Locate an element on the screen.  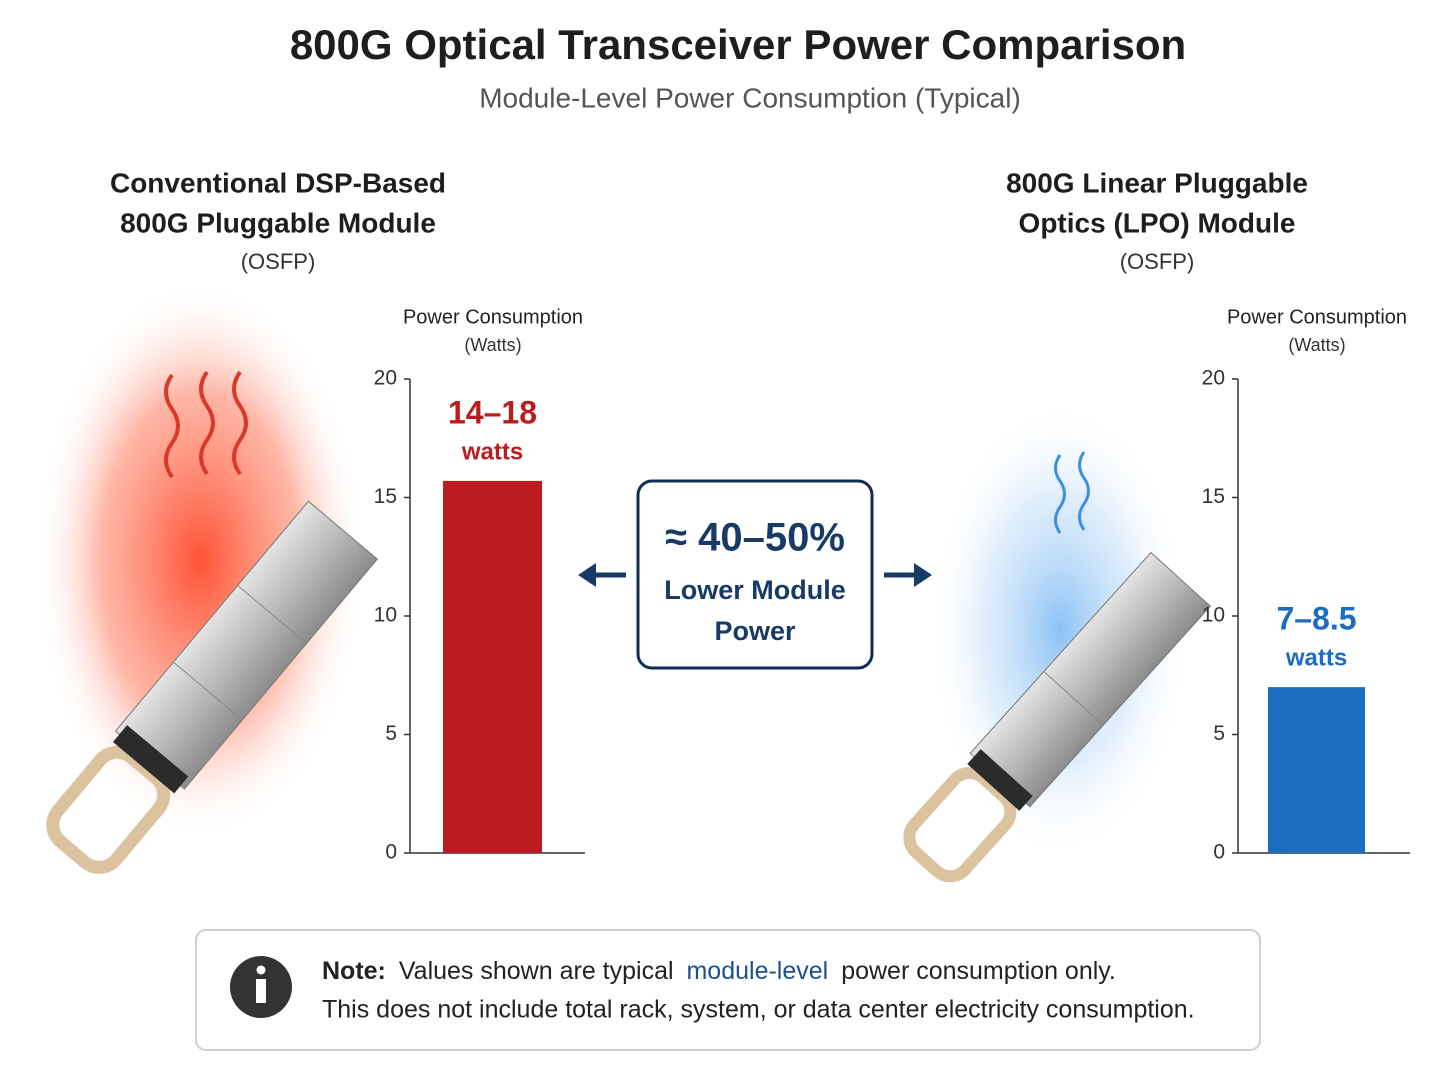
note-text: power consumption only. is located at coordinates (978, 971).